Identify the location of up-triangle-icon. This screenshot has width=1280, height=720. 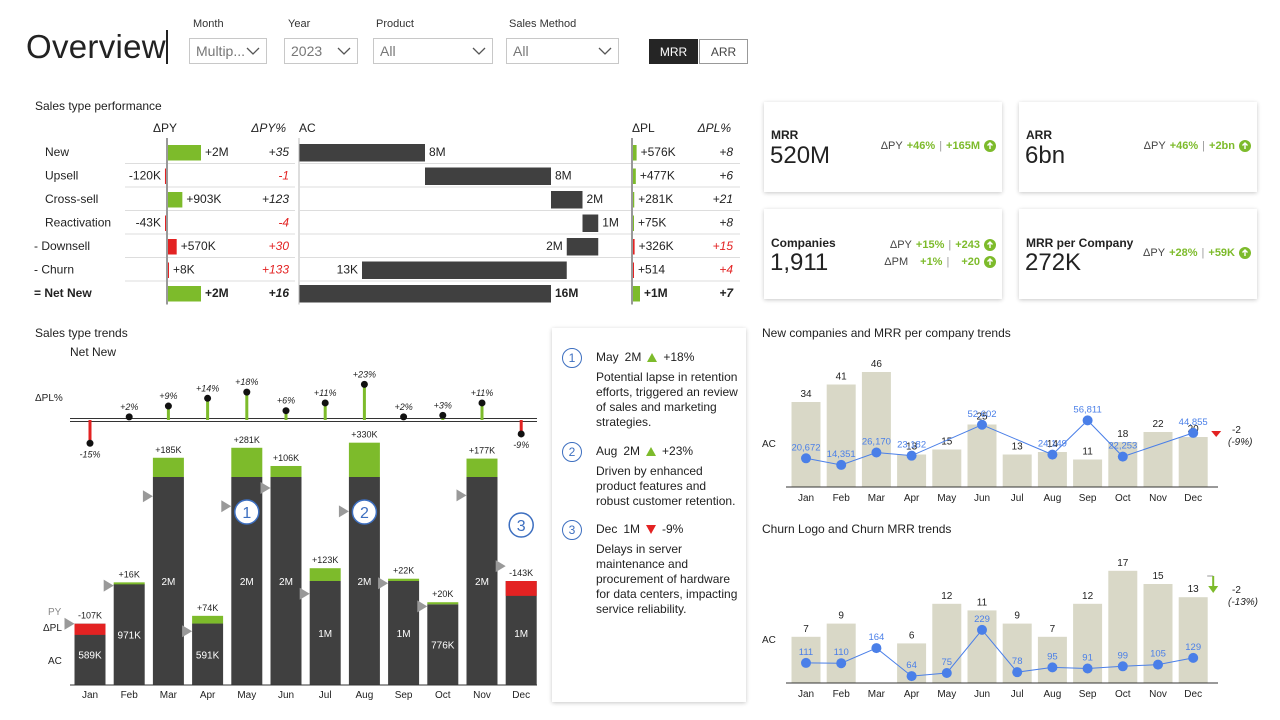
(652, 357).